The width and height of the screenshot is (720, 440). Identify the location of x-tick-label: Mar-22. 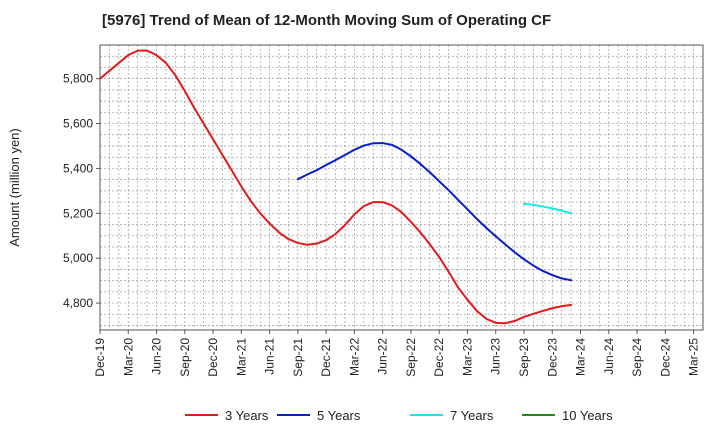
(354, 357).